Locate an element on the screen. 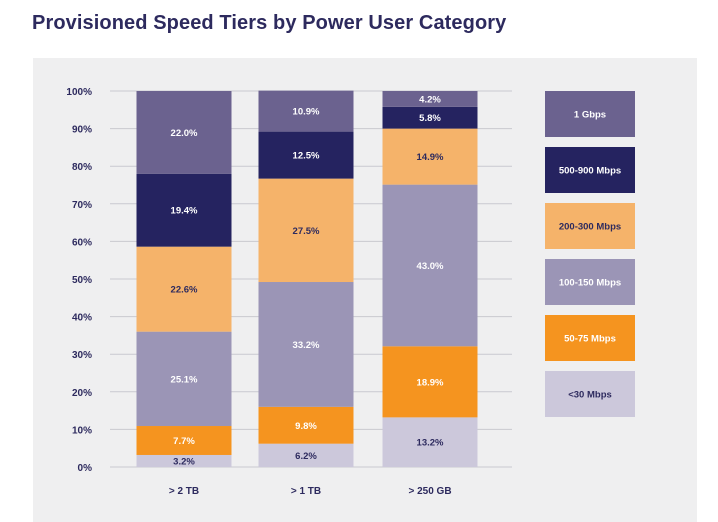  data-label: 13.2% is located at coordinates (430, 443).